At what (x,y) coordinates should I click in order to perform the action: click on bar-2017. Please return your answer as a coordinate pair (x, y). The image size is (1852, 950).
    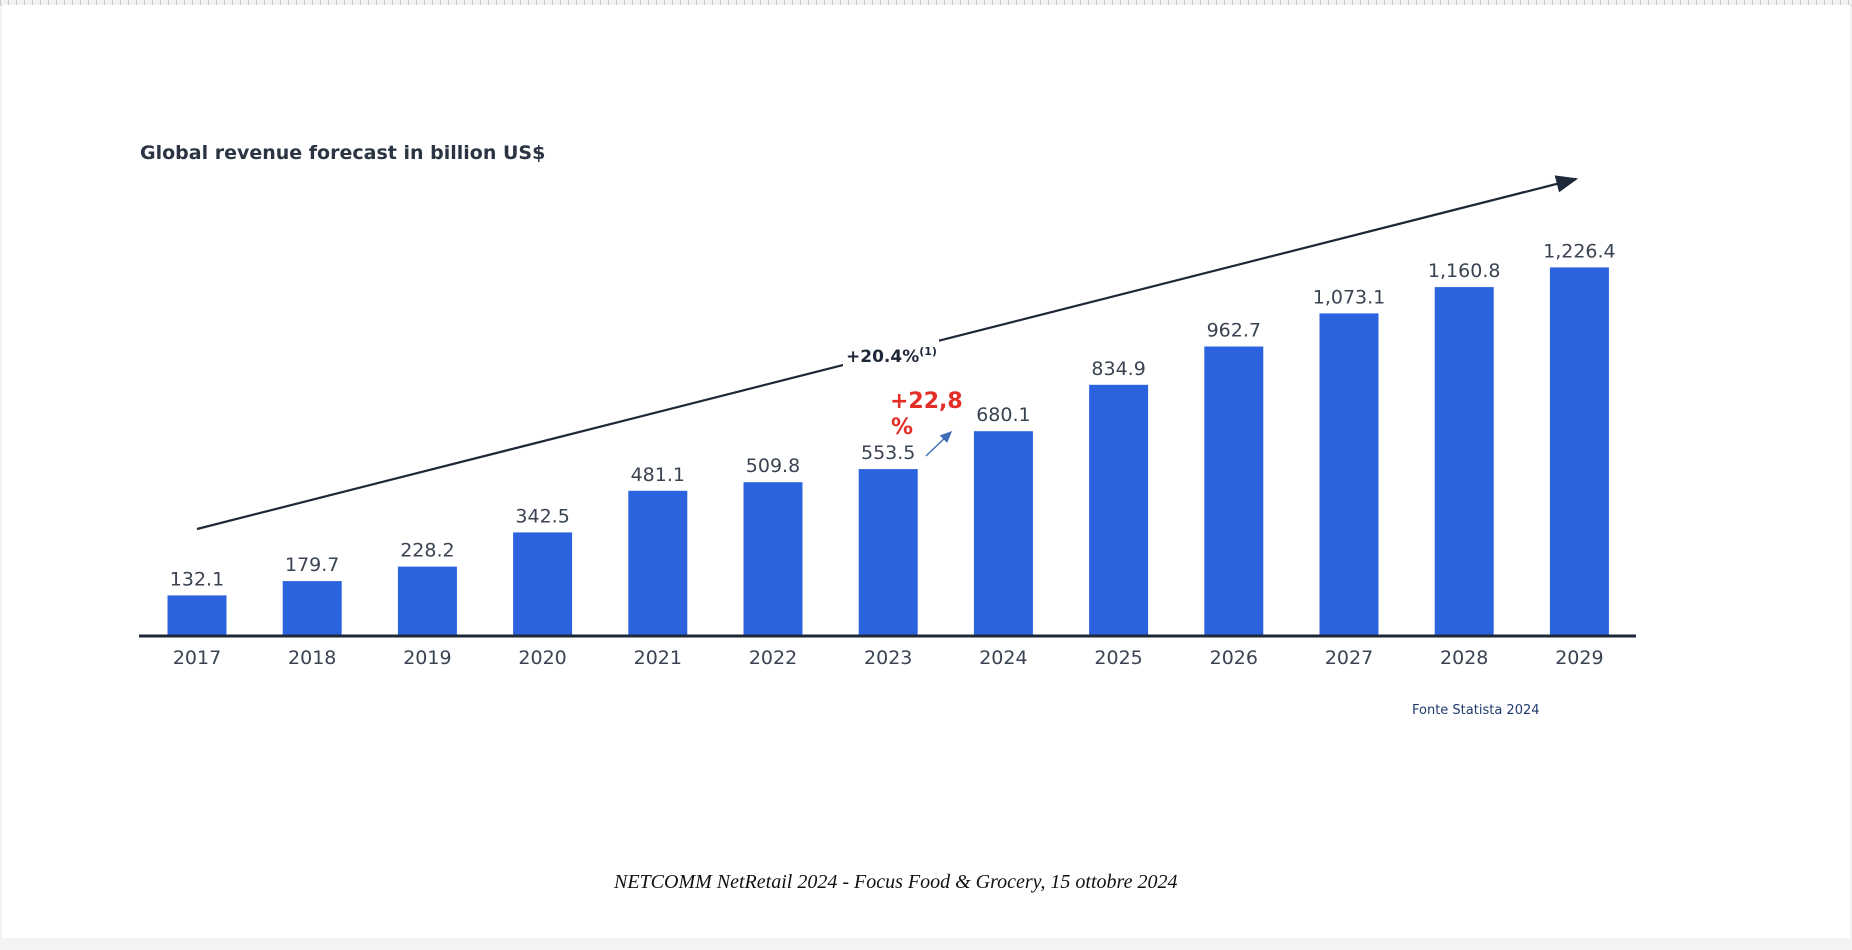
    Looking at the image, I should click on (197, 615).